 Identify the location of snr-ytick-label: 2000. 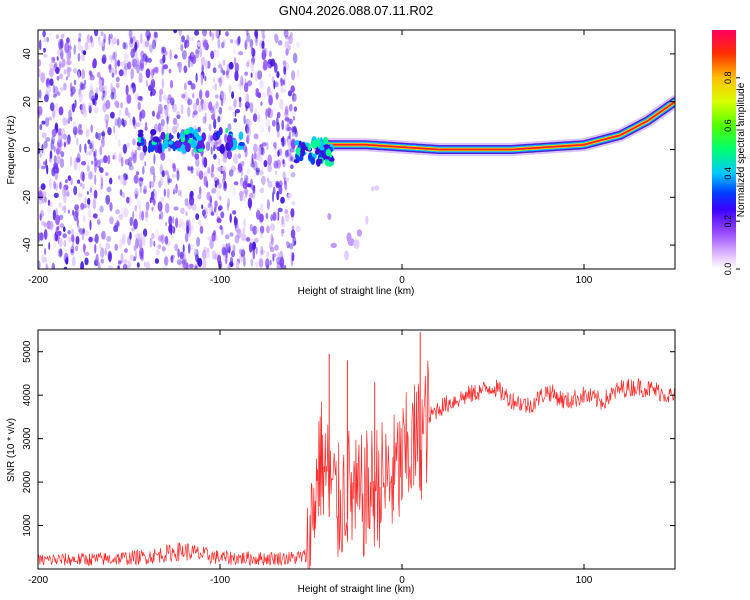
(27, 482).